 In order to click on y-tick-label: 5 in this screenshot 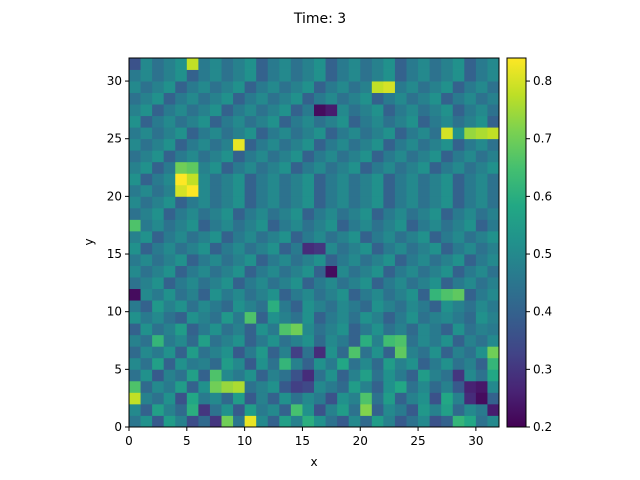, I will do `click(118, 369)`.